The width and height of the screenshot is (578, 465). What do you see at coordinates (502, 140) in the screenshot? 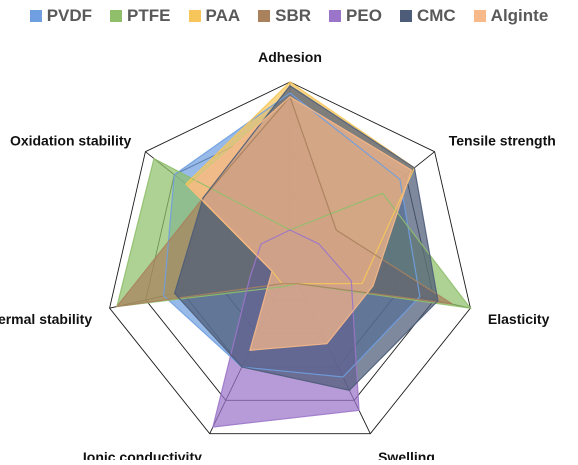
I see `axis-label-tensile-strength: Tensile strength` at bounding box center [502, 140].